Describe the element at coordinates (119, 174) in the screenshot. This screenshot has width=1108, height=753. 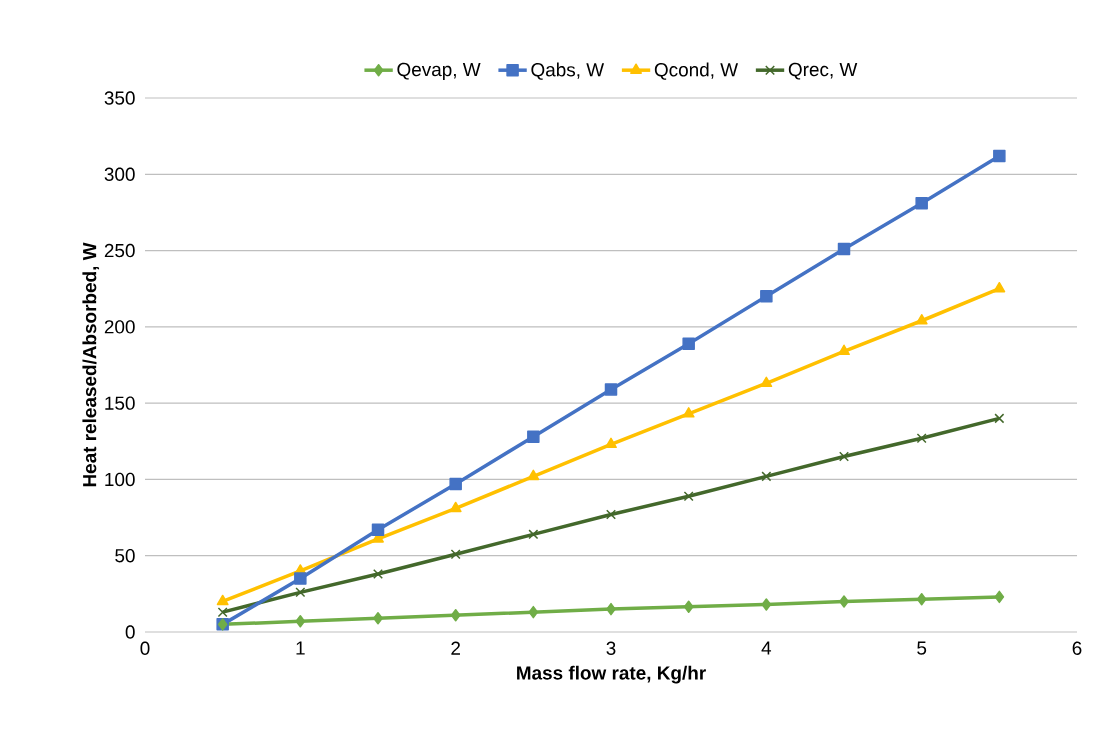
I see `y-tick-label: 300` at that location.